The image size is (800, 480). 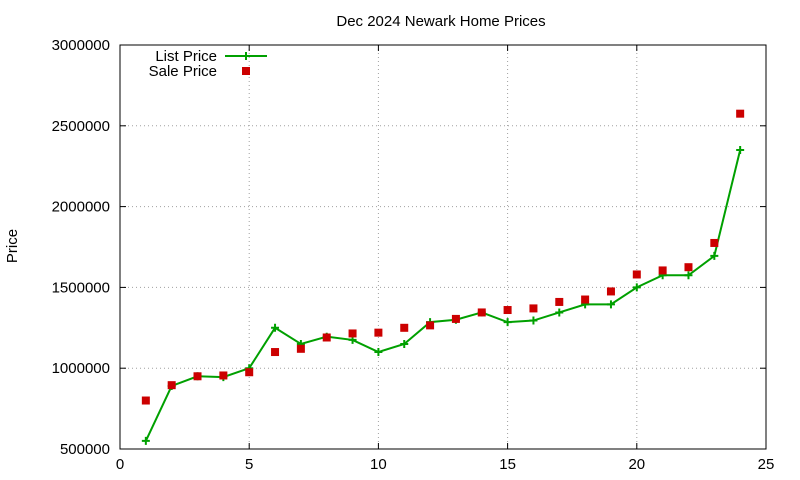 What do you see at coordinates (246, 71) in the screenshot?
I see `legend-marker-sale-price` at bounding box center [246, 71].